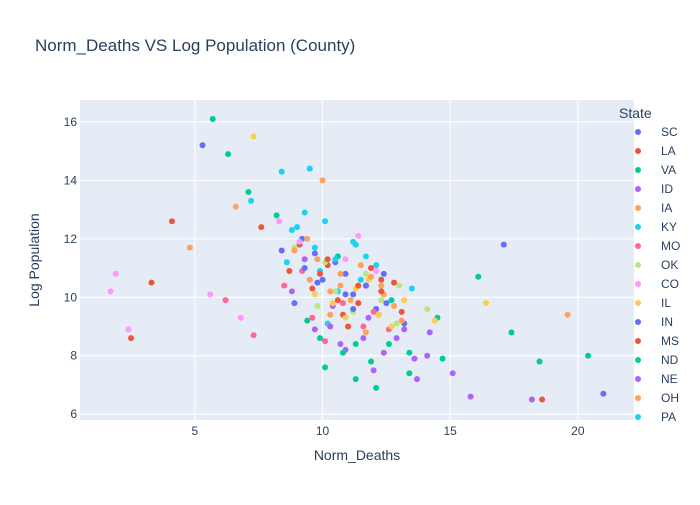  What do you see at coordinates (656, 265) in the screenshot?
I see `legend-item-ok: OK` at bounding box center [656, 265].